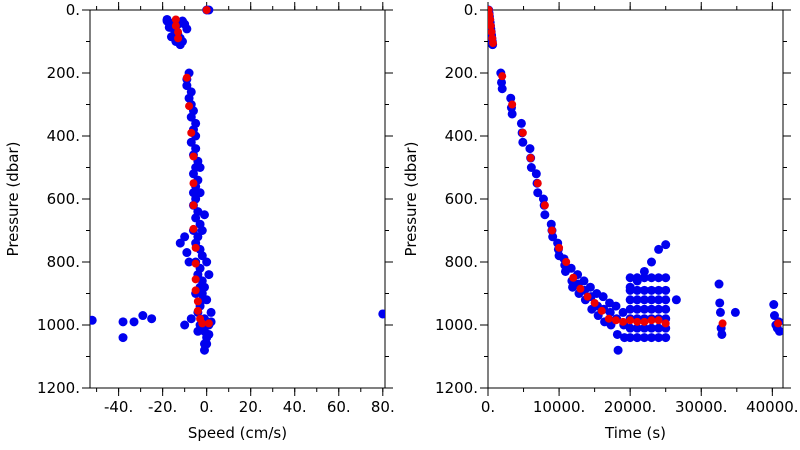 The image size is (800, 450). Describe the element at coordinates (461, 136) in the screenshot. I see `y-tick-label: 400.` at that location.